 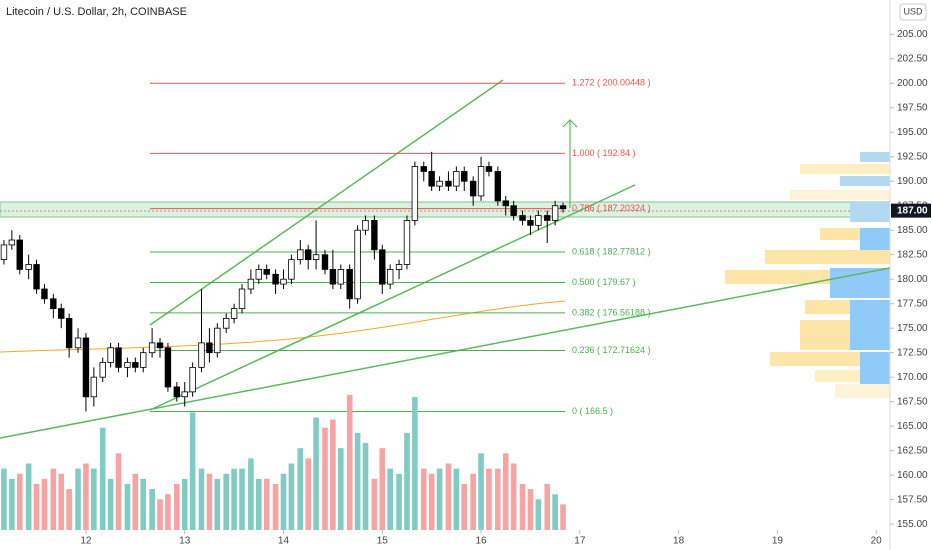 I want to click on fib-label: 1.272 ( 200.00448 ), so click(x=611, y=83).